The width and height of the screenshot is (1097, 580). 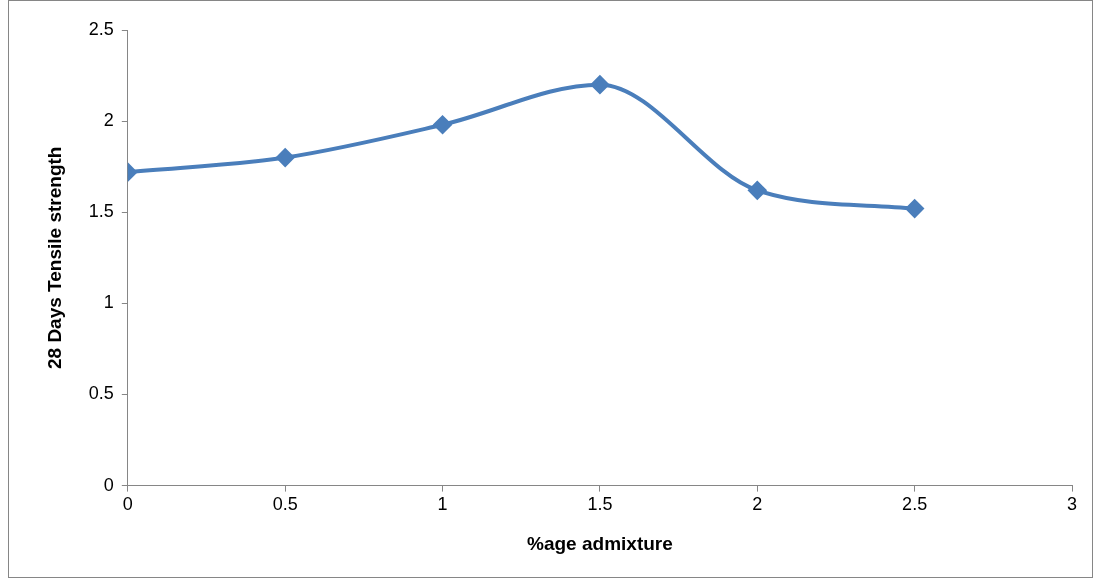 What do you see at coordinates (442, 504) in the screenshot?
I see `x-tick-label: 1` at bounding box center [442, 504].